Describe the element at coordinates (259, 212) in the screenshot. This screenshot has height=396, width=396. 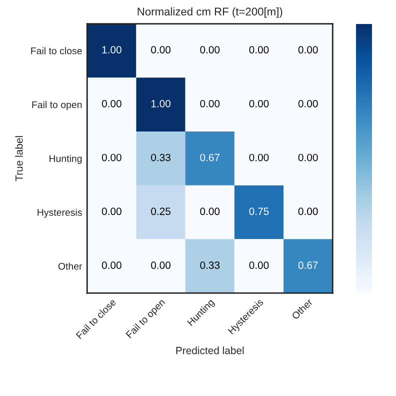
I see `data-label: 0.75` at that location.